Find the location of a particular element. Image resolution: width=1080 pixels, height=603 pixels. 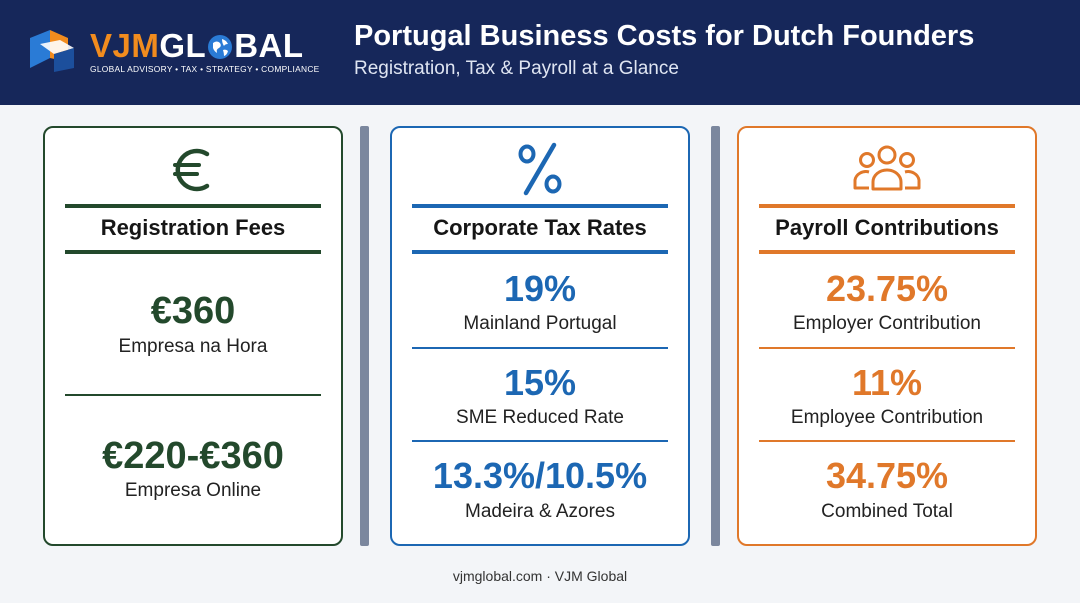

payroll-value: 34.75% is located at coordinates (887, 475).